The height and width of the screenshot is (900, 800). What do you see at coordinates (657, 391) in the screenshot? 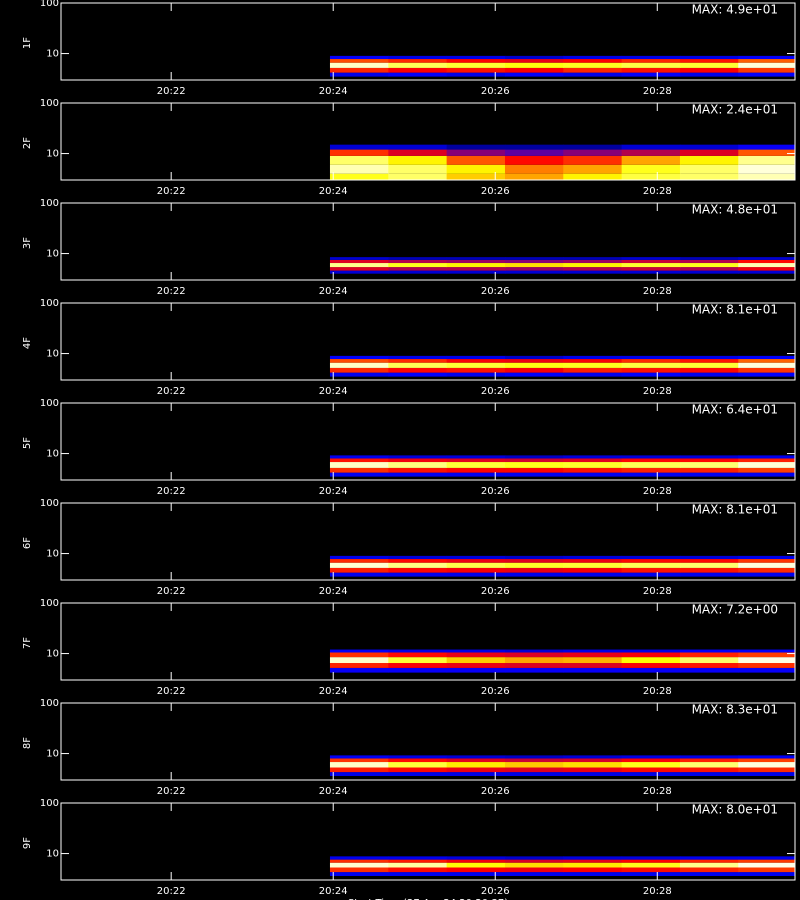
I see `x-tick-label: 20:28` at bounding box center [657, 391].